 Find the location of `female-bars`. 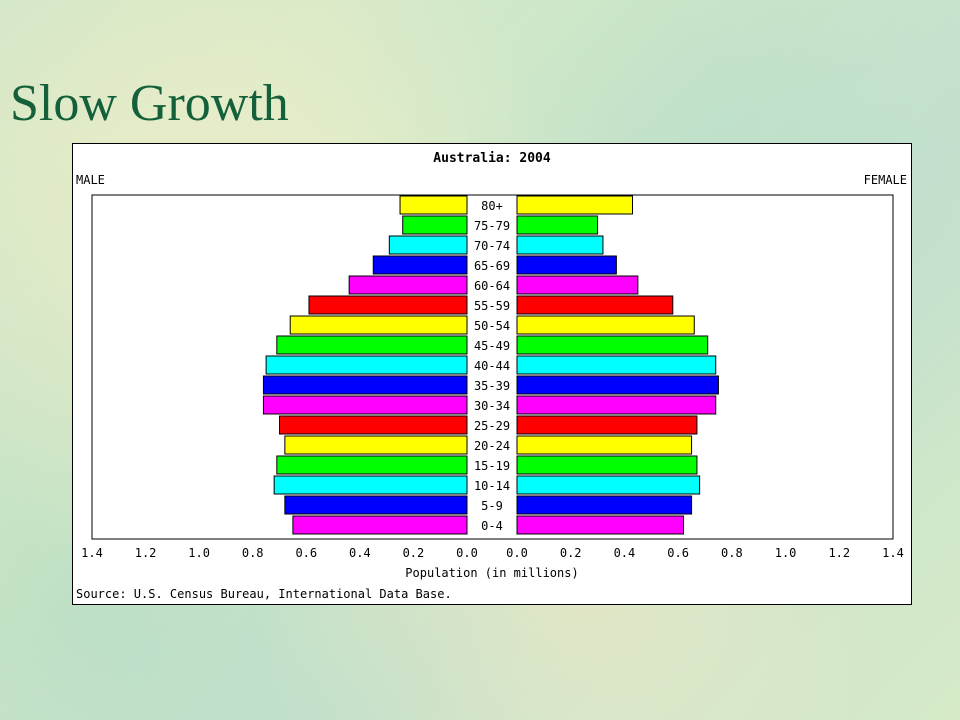

female-bars is located at coordinates (617, 365).